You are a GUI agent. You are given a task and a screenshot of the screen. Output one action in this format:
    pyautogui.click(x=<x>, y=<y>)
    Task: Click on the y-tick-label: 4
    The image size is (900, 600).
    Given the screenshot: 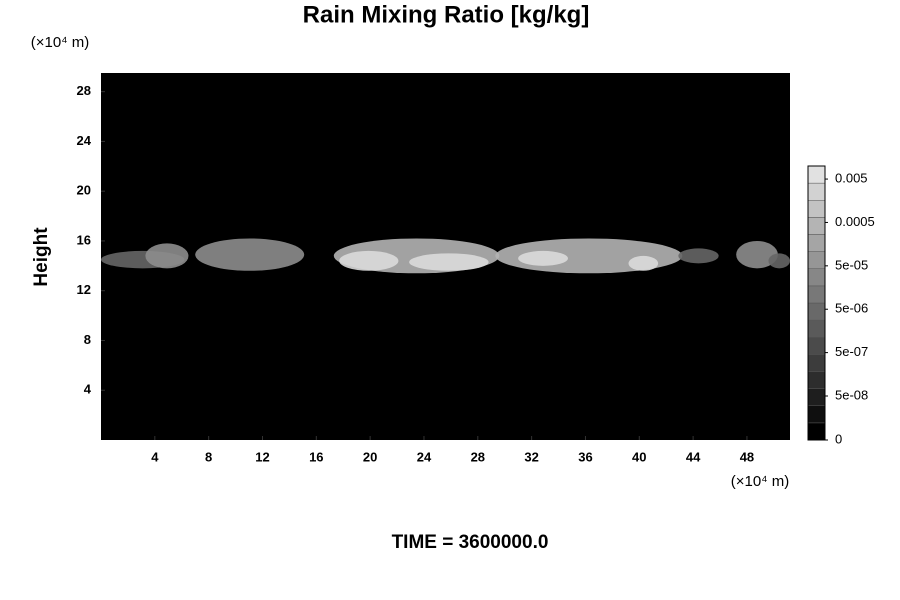 What is the action you would take?
    pyautogui.click(x=88, y=389)
    